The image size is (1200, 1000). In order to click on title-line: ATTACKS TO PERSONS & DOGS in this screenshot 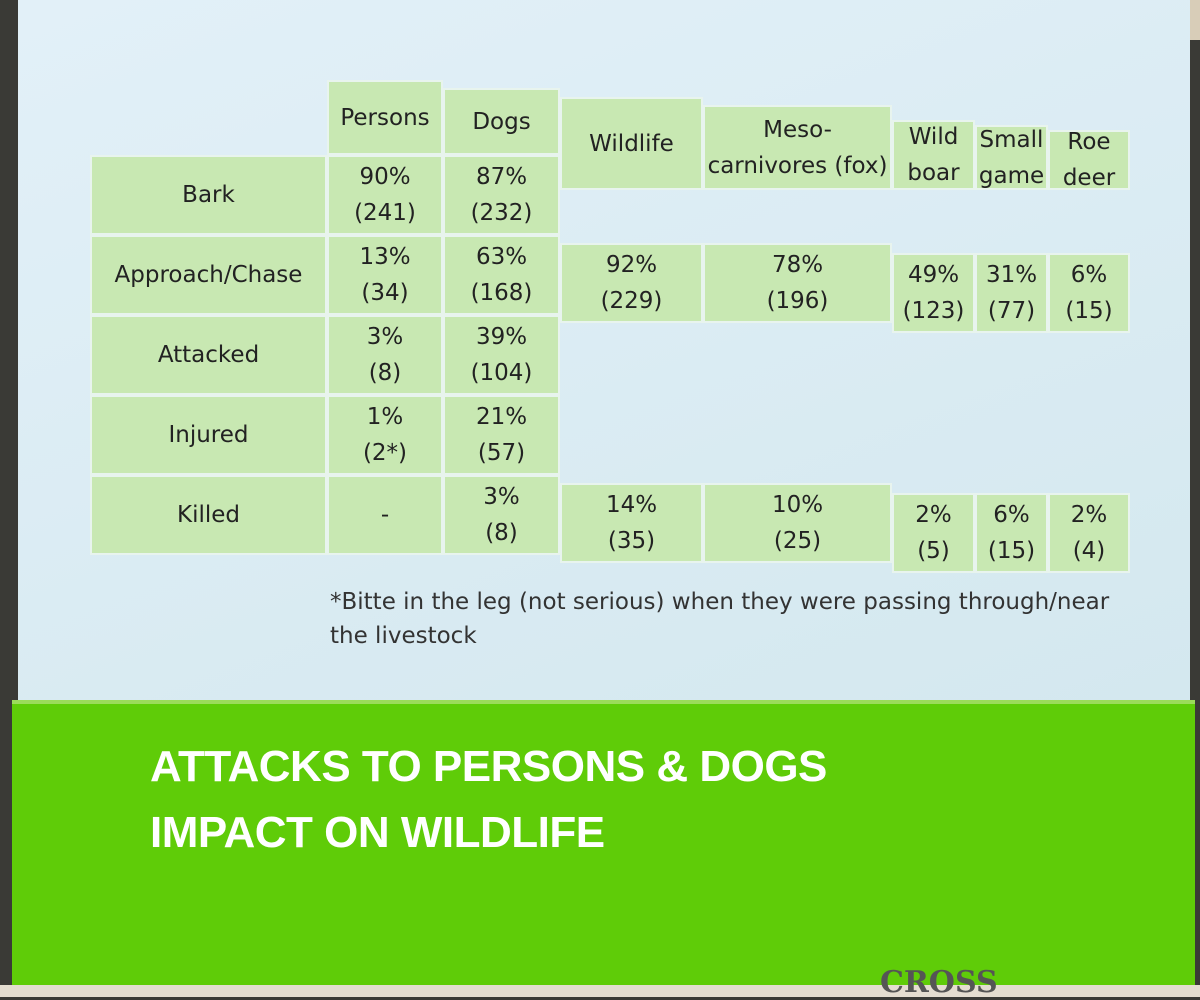, I will do `click(488, 766)`.